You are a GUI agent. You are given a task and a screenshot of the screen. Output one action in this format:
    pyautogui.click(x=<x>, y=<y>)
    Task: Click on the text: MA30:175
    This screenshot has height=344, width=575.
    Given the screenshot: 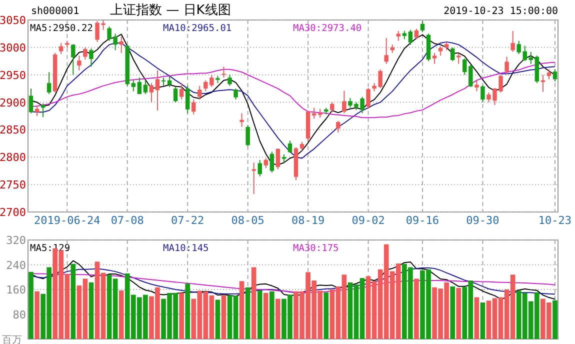 What is the action you would take?
    pyautogui.click(x=316, y=248)
    